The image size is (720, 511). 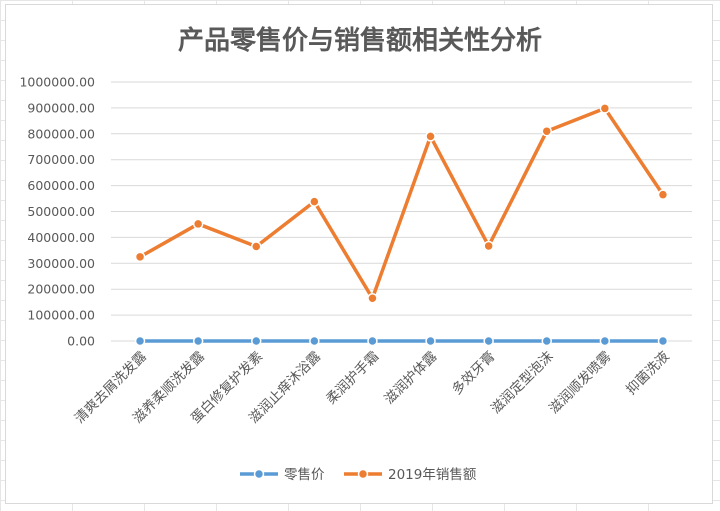 I want to click on x-tick-label: 滋润护体露, so click(x=410, y=377).